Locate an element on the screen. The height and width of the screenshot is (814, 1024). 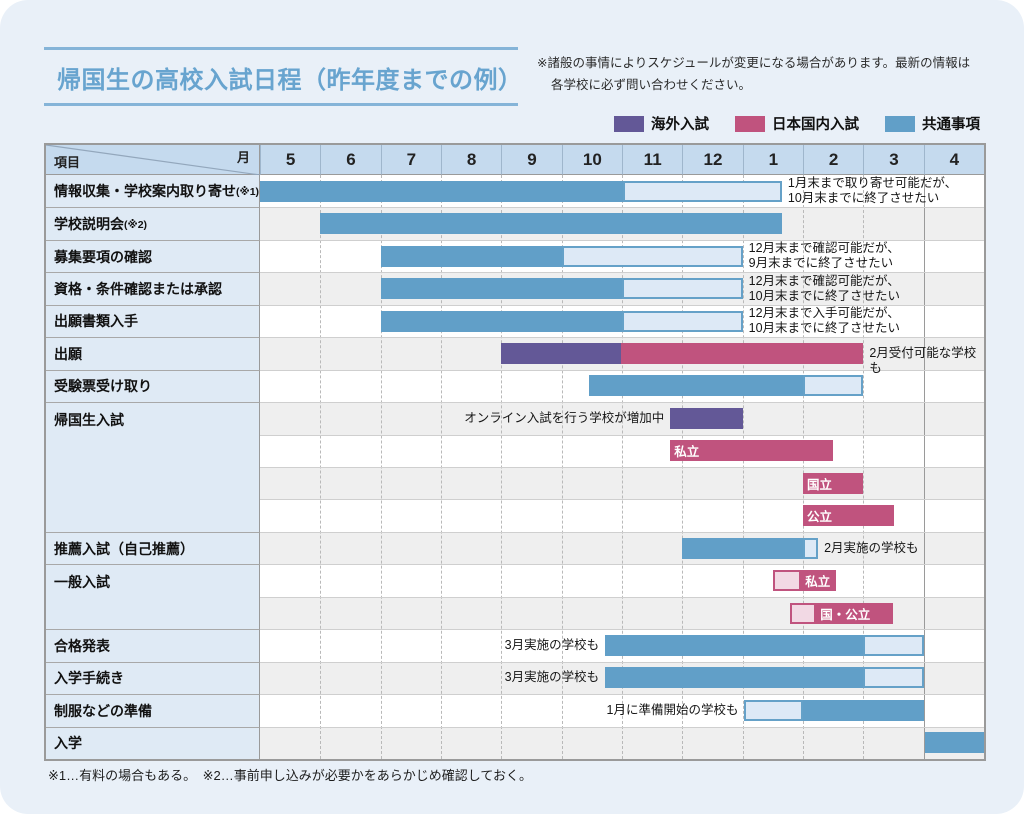
row-label-text: 推薦入試（自己推薦） is located at coordinates (124, 548).